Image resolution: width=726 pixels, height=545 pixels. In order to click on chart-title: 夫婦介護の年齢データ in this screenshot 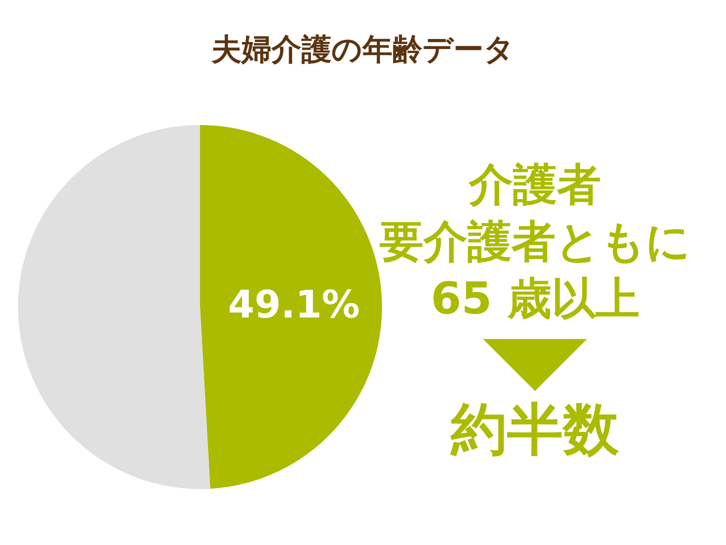, I will do `click(362, 50)`.